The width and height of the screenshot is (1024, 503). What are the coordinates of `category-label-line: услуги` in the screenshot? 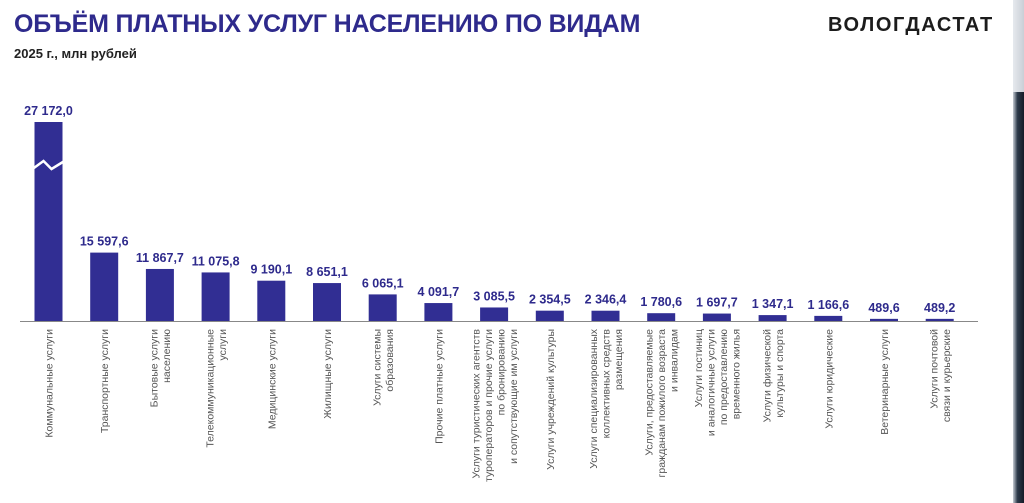 It's located at (223, 345).